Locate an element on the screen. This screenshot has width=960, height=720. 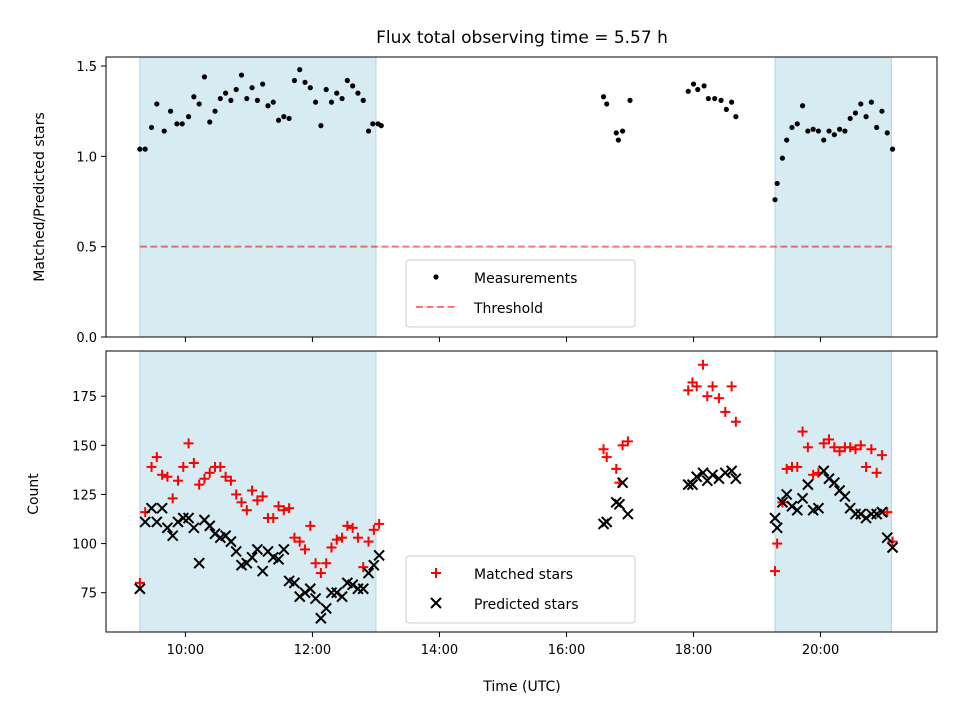
x-tick-label: 10:00 is located at coordinates (185, 650).